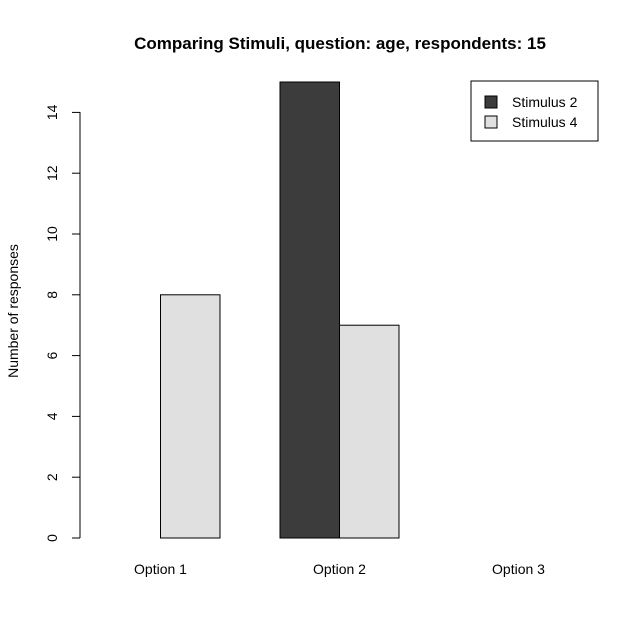 This screenshot has width=640, height=640. I want to click on y-tick-label: 14, so click(52, 112).